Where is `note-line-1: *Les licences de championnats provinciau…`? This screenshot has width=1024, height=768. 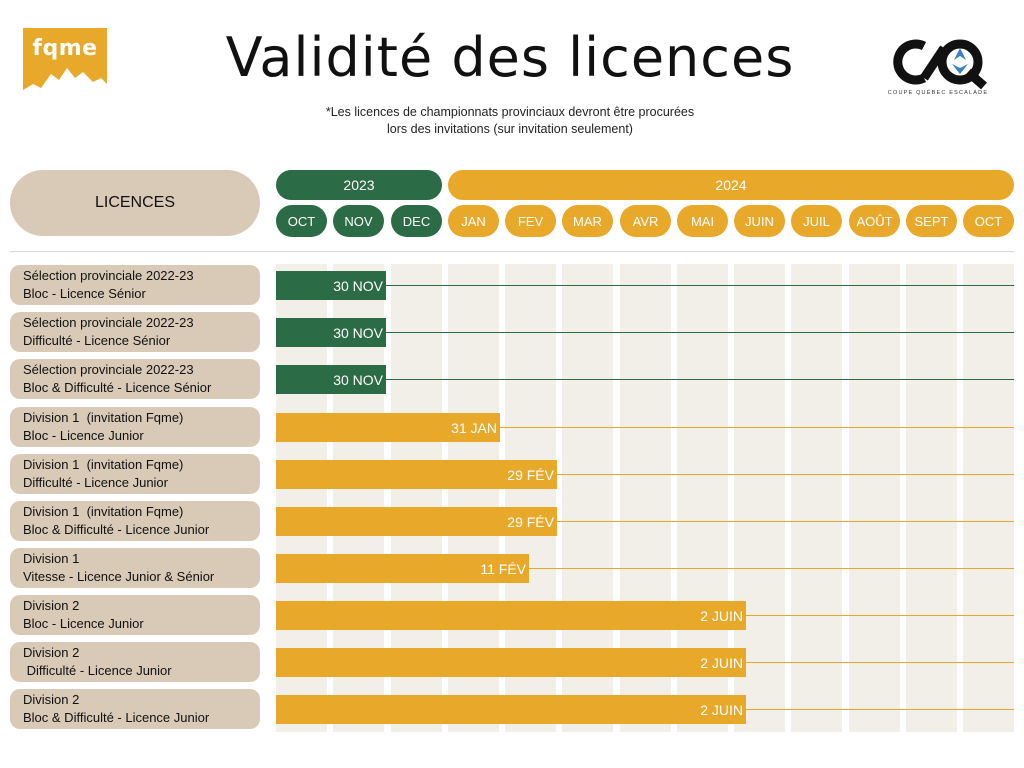
note-line-1: *Les licences de championnats provinciau… is located at coordinates (510, 112).